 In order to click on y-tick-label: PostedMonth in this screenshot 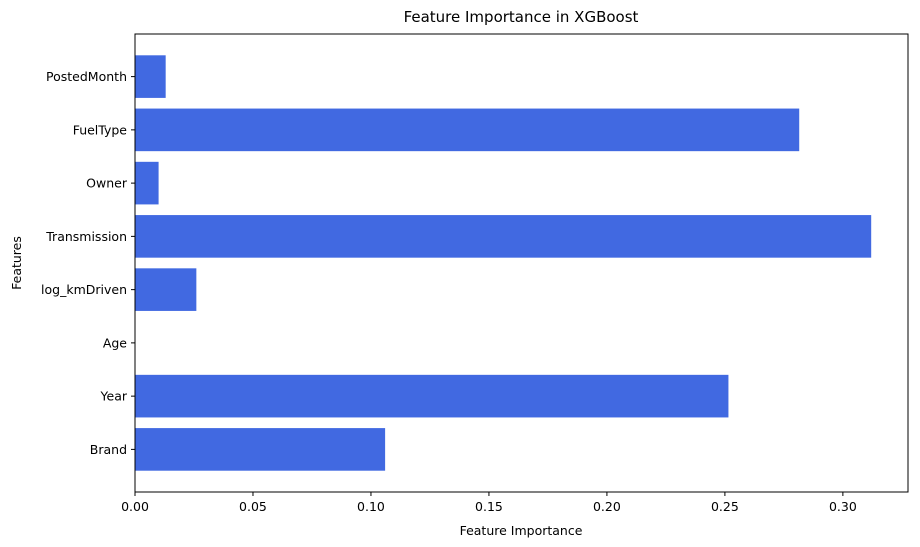, I will do `click(86, 76)`.